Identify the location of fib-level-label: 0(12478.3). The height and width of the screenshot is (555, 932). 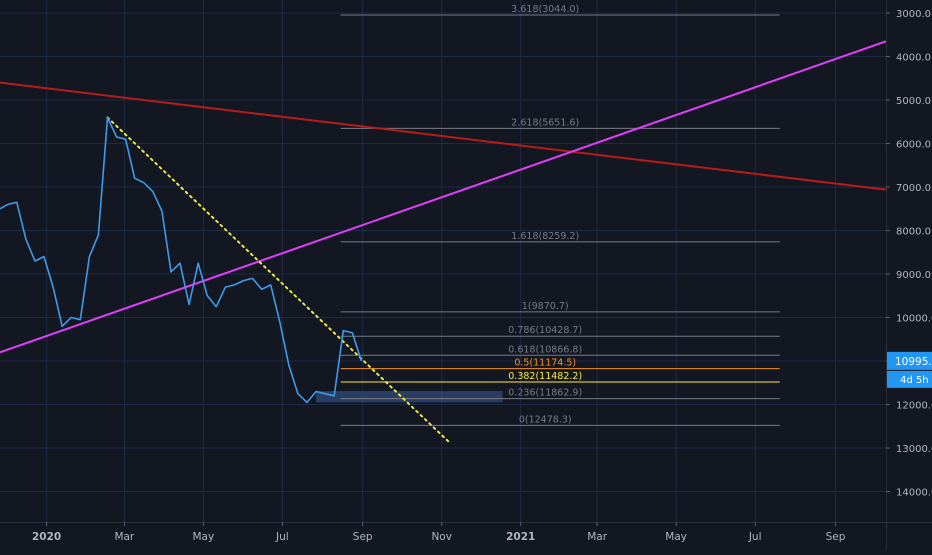
(545, 419).